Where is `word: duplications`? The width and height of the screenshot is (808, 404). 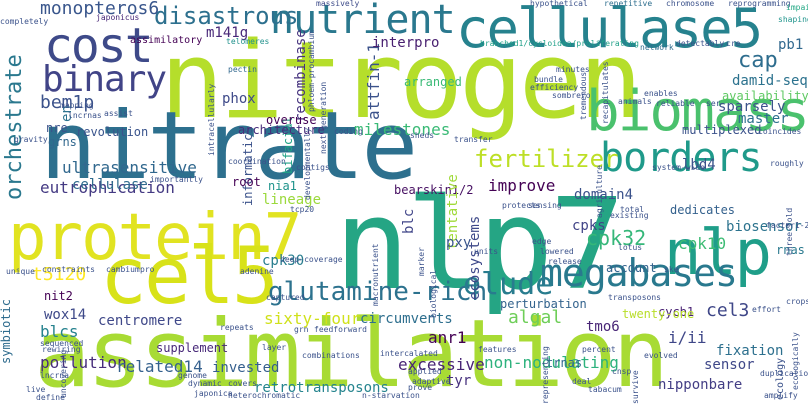 word: duplications is located at coordinates (784, 373).